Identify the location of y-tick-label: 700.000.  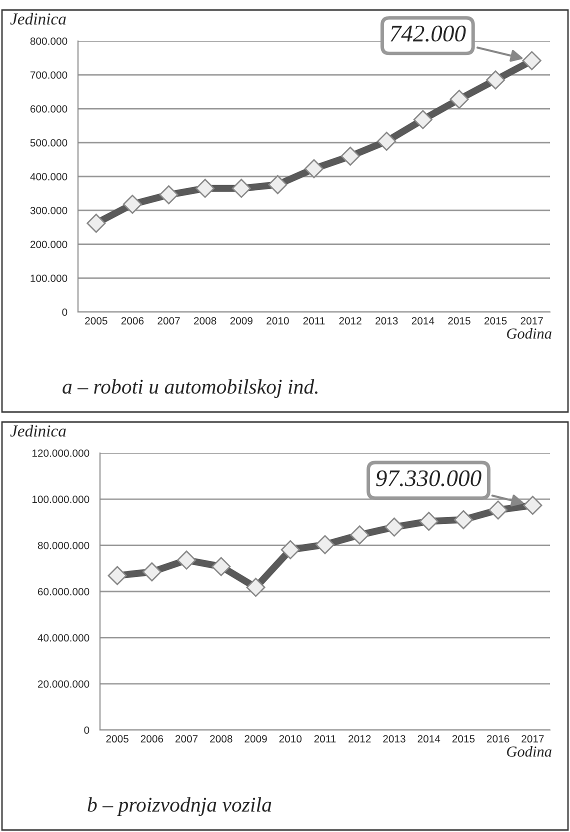
(49, 75).